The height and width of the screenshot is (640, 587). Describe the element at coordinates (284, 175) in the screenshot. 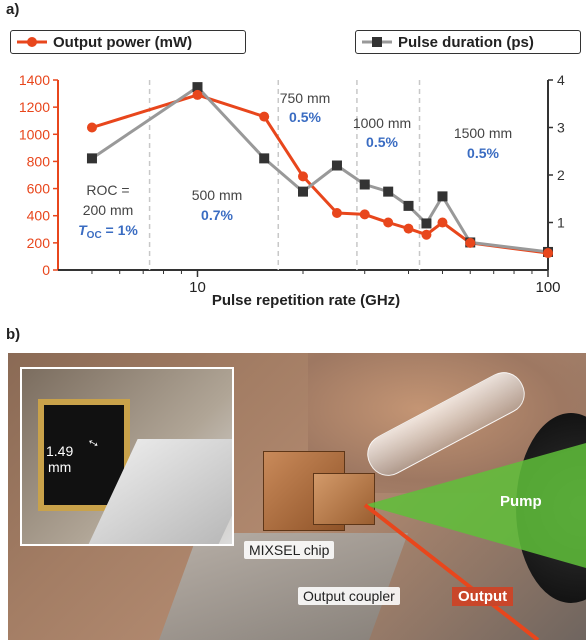

I see `dividers` at that location.